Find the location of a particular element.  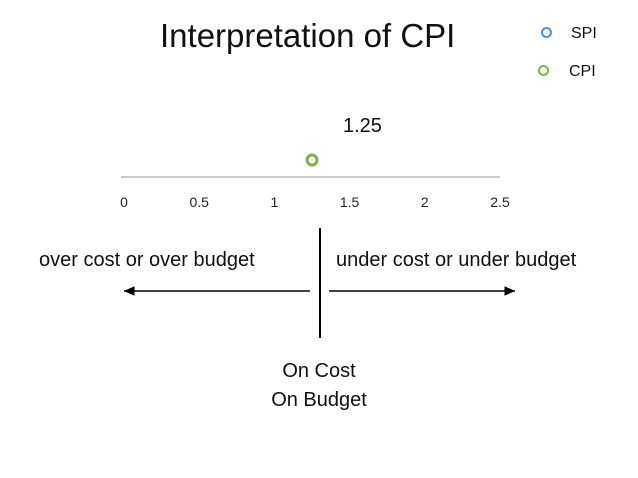

legend-label-cpi: CPI is located at coordinates (582, 71).